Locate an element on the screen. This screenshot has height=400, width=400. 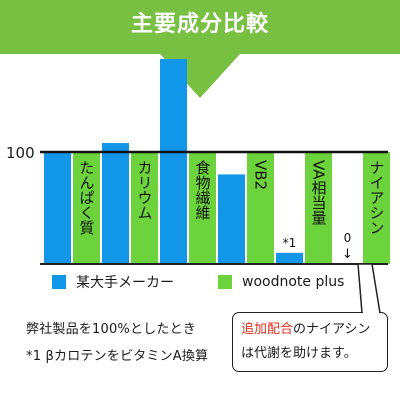
callout-text-line2: は代謝を助けます。 is located at coordinates (299, 353).